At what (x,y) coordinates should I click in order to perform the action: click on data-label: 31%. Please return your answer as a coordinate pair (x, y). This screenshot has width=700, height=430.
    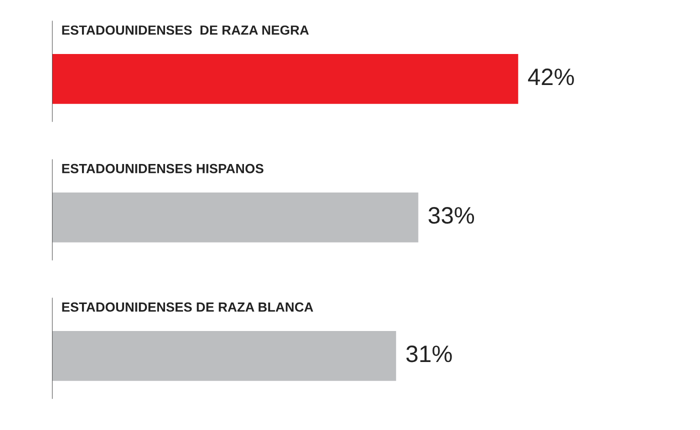
    Looking at the image, I should click on (429, 354).